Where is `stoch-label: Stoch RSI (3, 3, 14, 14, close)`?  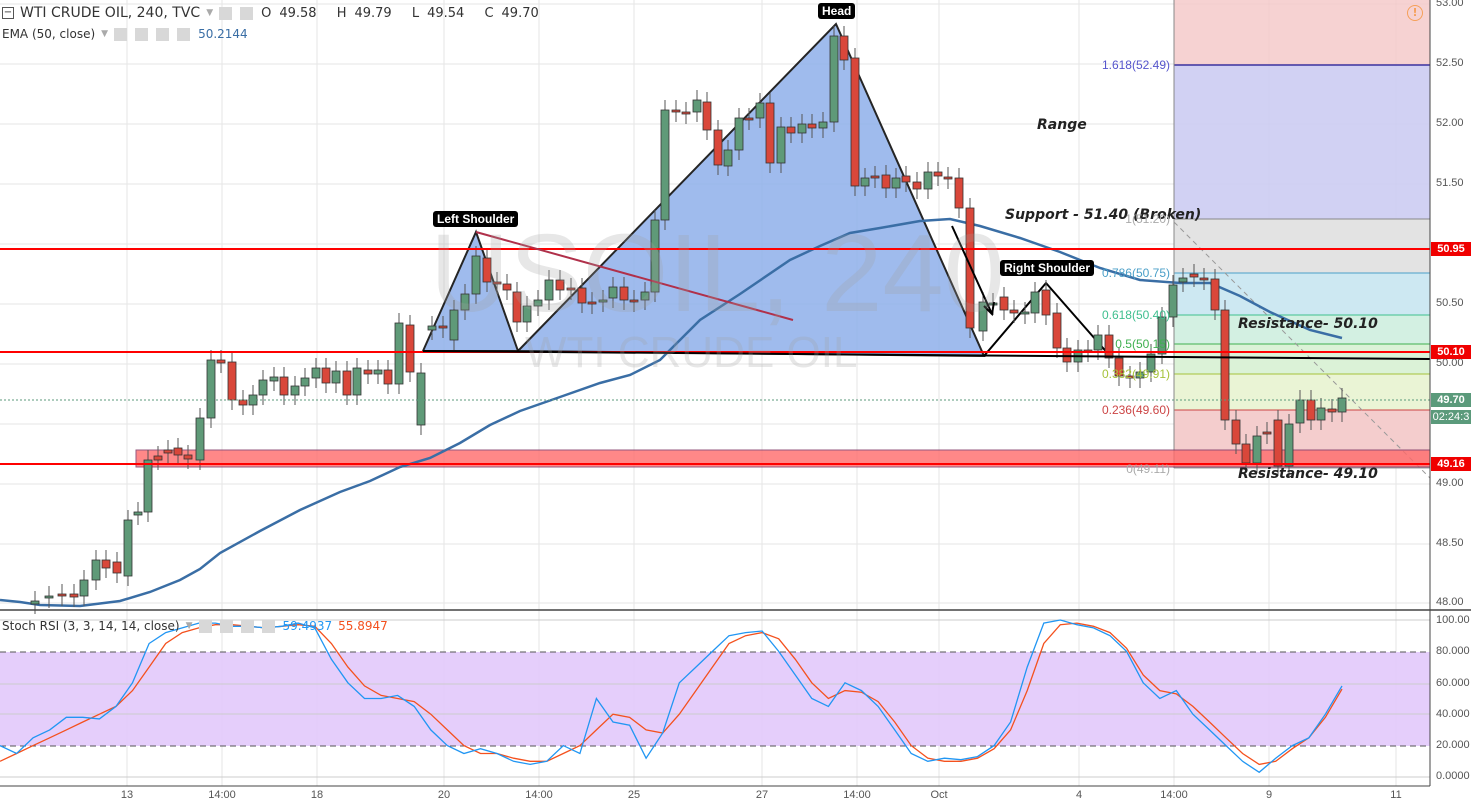 stoch-label: Stoch RSI (3, 3, 14, 14, close) is located at coordinates (91, 626).